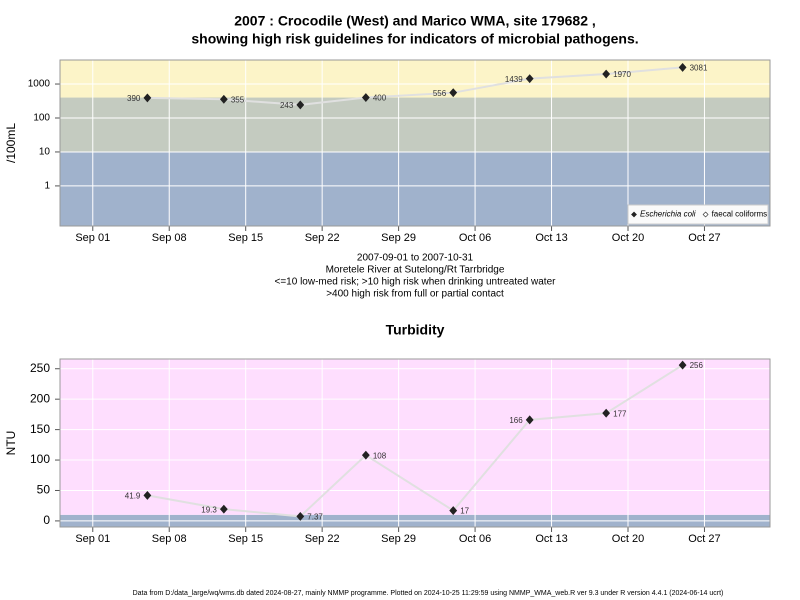 The height and width of the screenshot is (600, 800). What do you see at coordinates (415, 86) in the screenshot?
I see `series-line` at bounding box center [415, 86].